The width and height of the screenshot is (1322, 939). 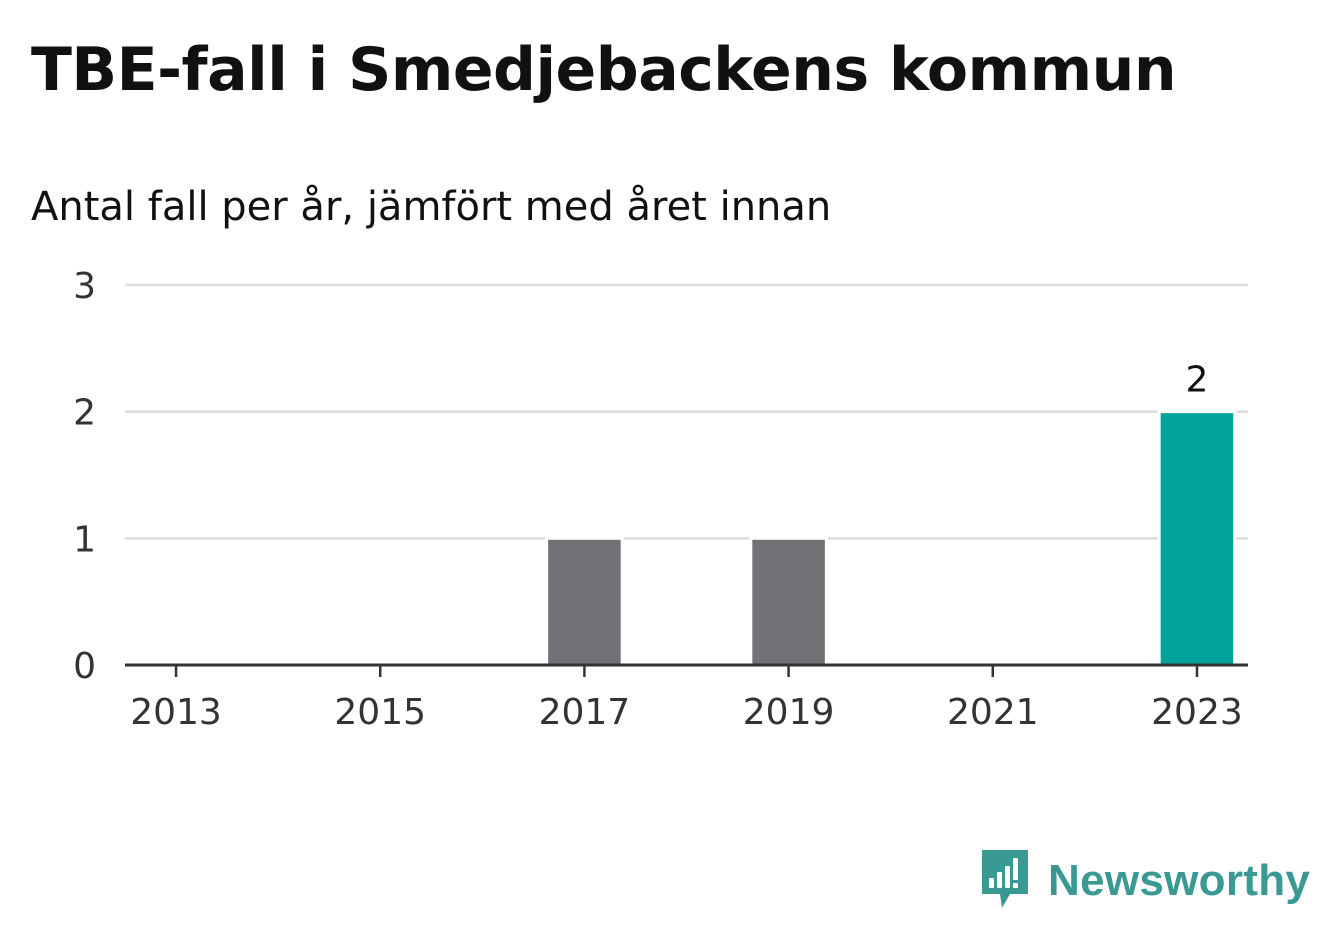 What do you see at coordinates (1179, 880) in the screenshot?
I see `newsworthy-logo-text: Newsworthy` at bounding box center [1179, 880].